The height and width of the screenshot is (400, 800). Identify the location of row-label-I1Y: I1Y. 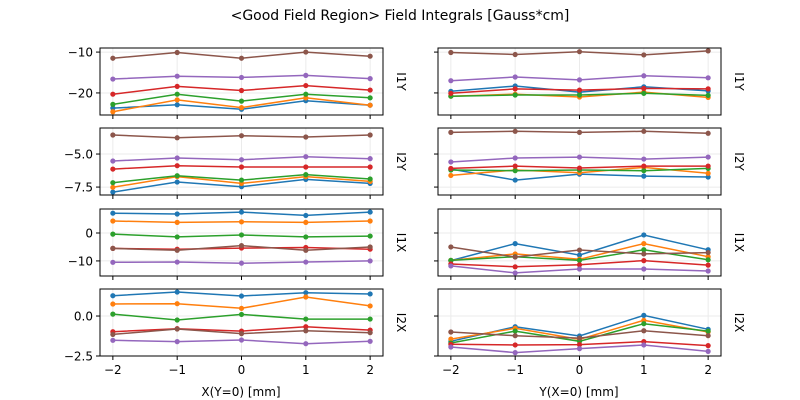
(401, 81).